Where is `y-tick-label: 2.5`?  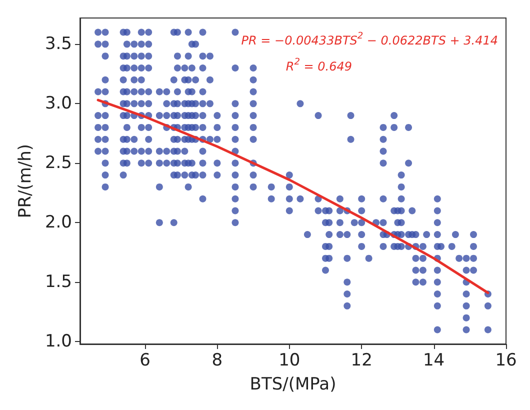
y-tick-label: 2.5 is located at coordinates (58, 163).